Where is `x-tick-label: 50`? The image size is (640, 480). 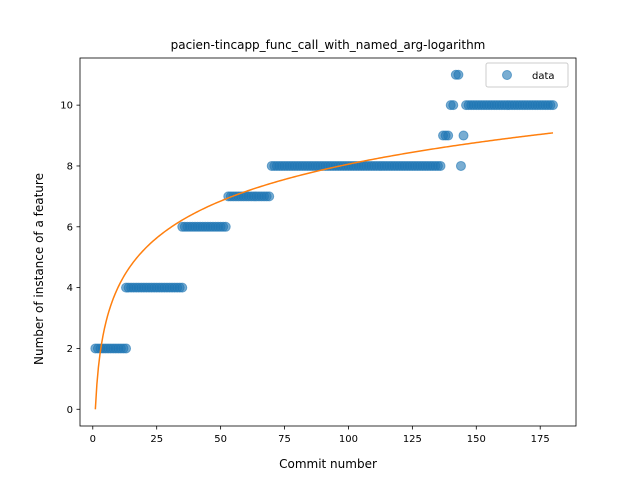
x-tick-label: 50 is located at coordinates (220, 439).